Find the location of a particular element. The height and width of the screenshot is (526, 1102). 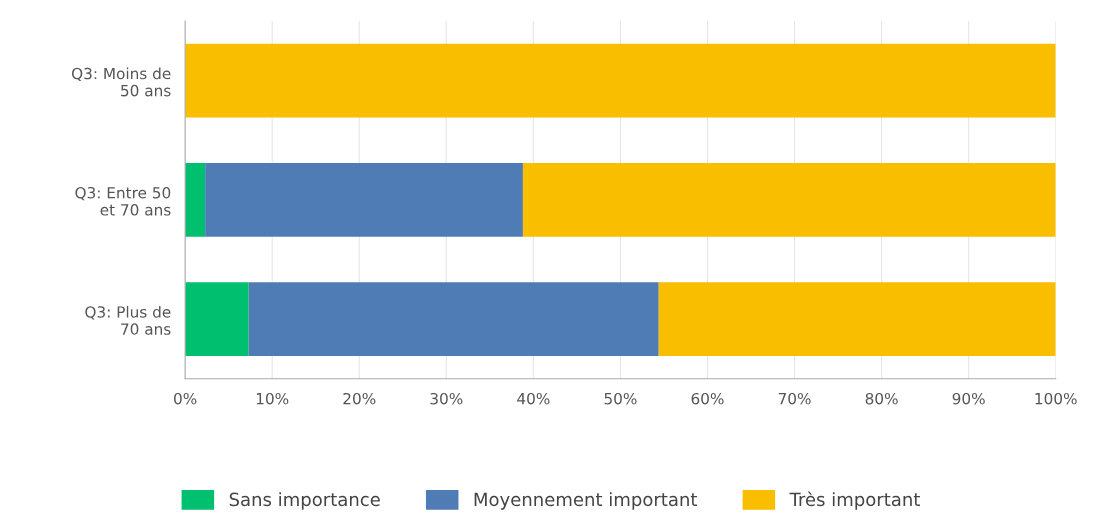

x-tick-label: 70% is located at coordinates (794, 398).